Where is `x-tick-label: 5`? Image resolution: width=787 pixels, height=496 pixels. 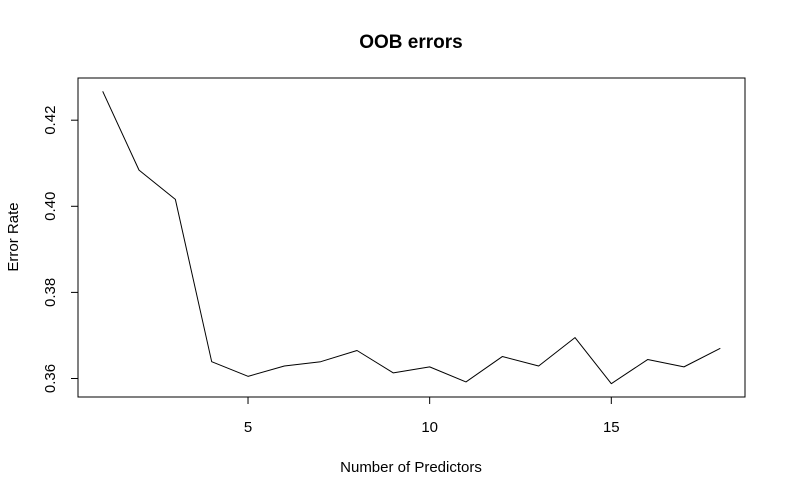
x-tick-label: 5 is located at coordinates (248, 427).